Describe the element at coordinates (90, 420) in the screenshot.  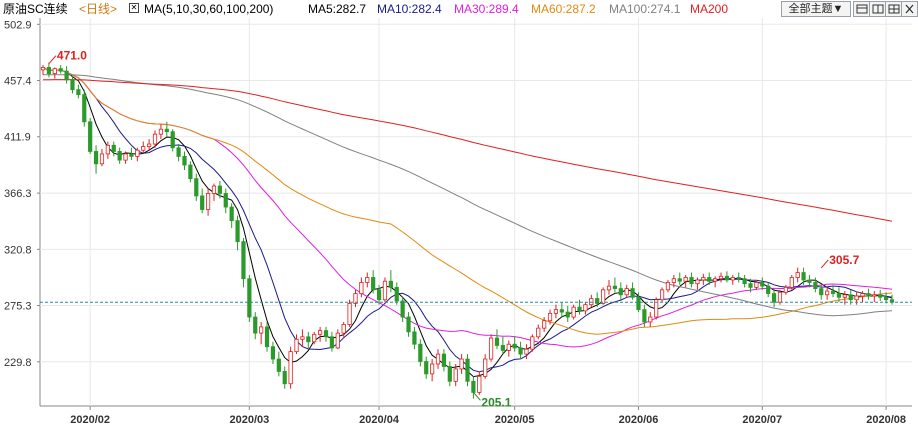
I see `x-tick-label: 2020/02` at that location.